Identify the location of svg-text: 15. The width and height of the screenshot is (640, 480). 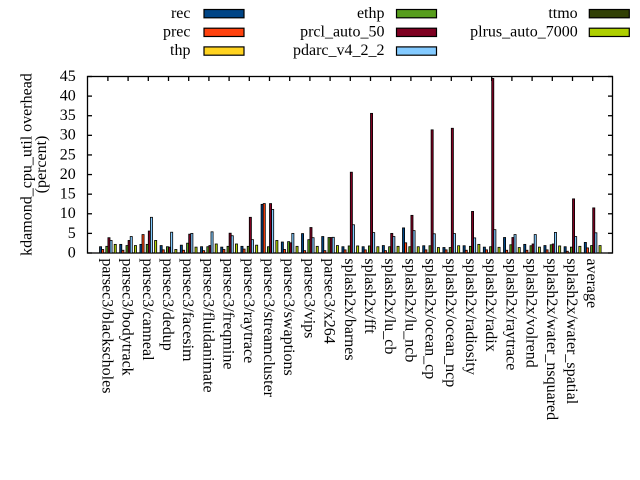
(68, 194).